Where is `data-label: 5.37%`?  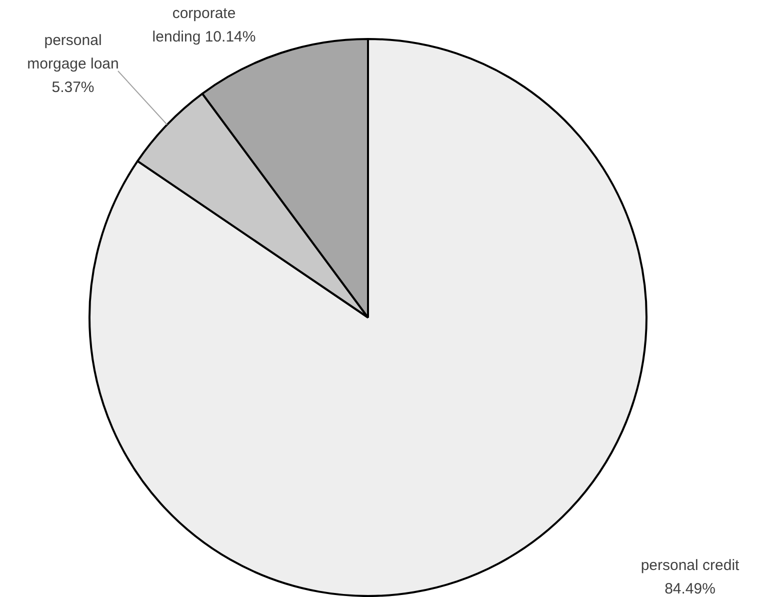 data-label: 5.37% is located at coordinates (73, 87).